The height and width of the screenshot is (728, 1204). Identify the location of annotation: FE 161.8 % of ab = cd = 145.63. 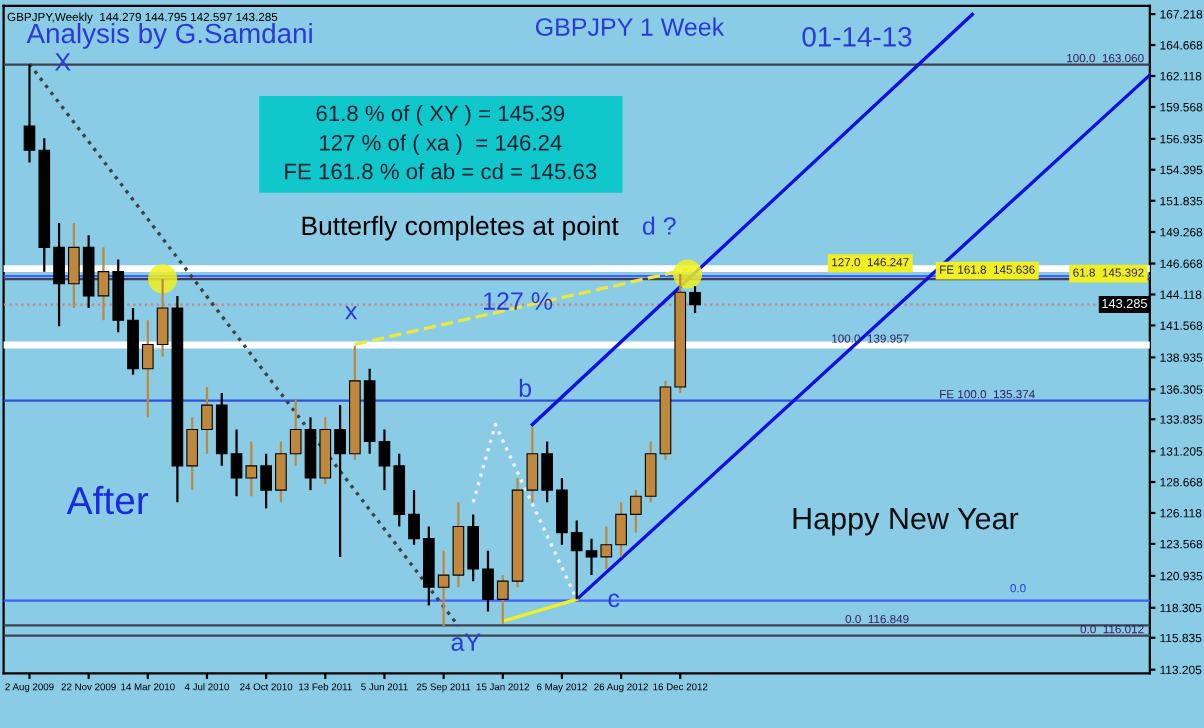
(441, 171).